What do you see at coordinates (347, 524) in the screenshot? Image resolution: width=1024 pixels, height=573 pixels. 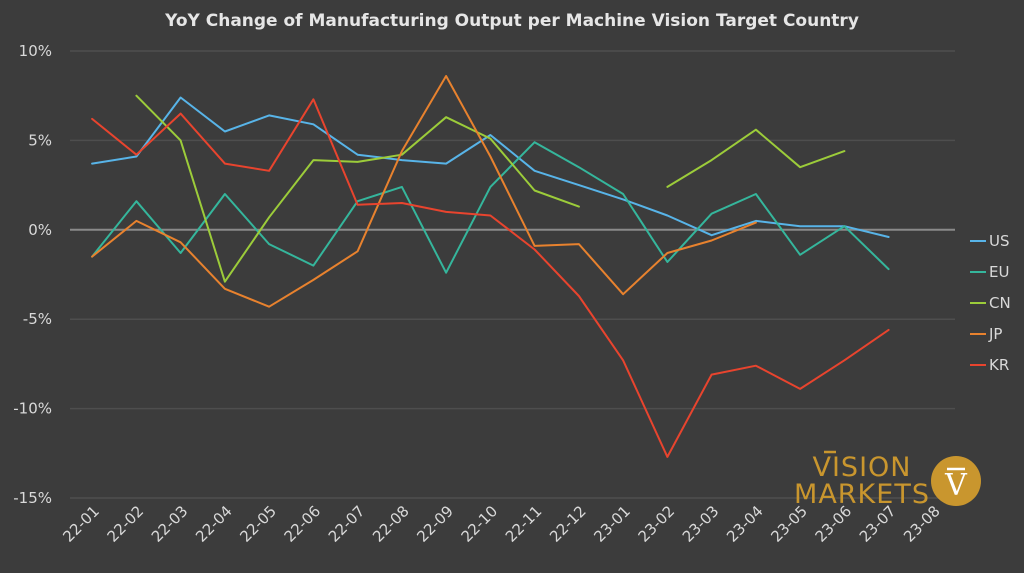 I see `x-tick-label: 22-07` at bounding box center [347, 524].